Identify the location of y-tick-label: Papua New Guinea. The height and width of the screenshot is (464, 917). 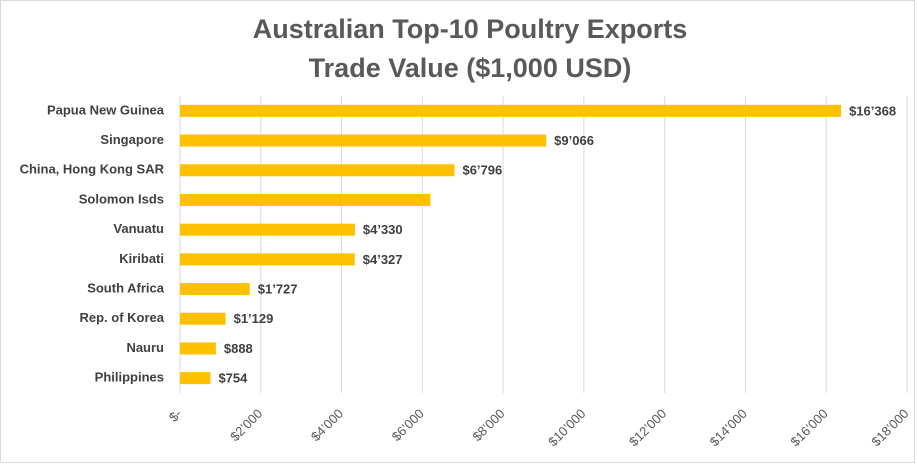
(106, 109).